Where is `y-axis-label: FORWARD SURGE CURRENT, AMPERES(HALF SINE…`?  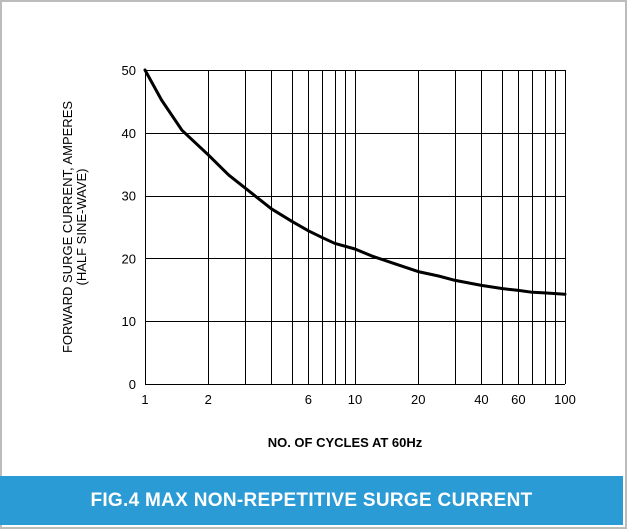 y-axis-label: FORWARD SURGE CURRENT, AMPERES(HALF SINE… is located at coordinates (74, 227).